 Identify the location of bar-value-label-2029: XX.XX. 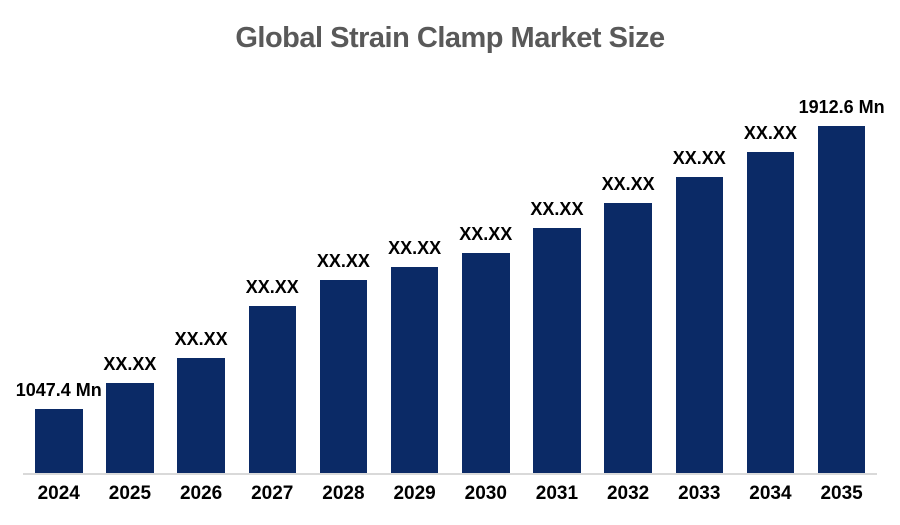
(415, 248).